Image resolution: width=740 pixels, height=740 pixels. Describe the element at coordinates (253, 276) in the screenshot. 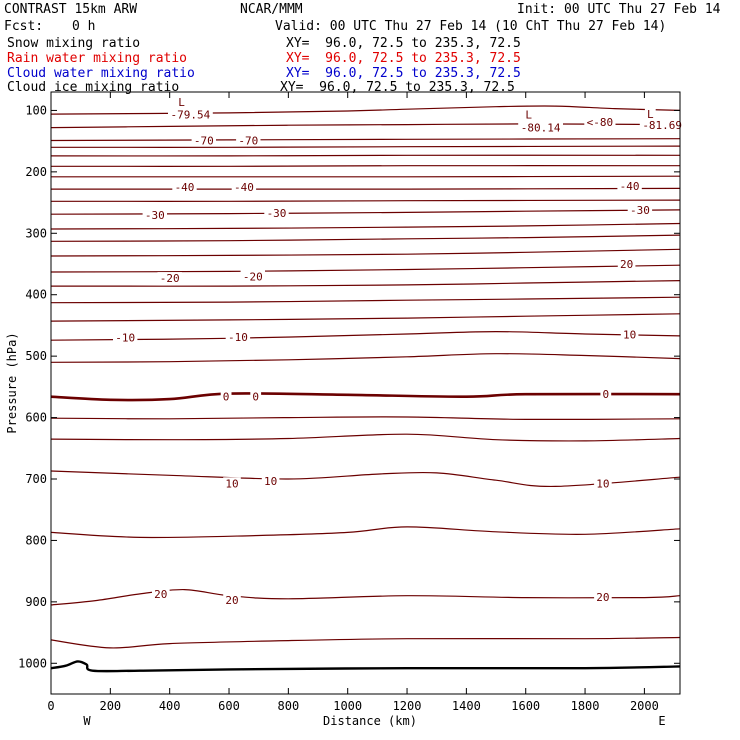

I see `contour-label-16: -20` at that location.